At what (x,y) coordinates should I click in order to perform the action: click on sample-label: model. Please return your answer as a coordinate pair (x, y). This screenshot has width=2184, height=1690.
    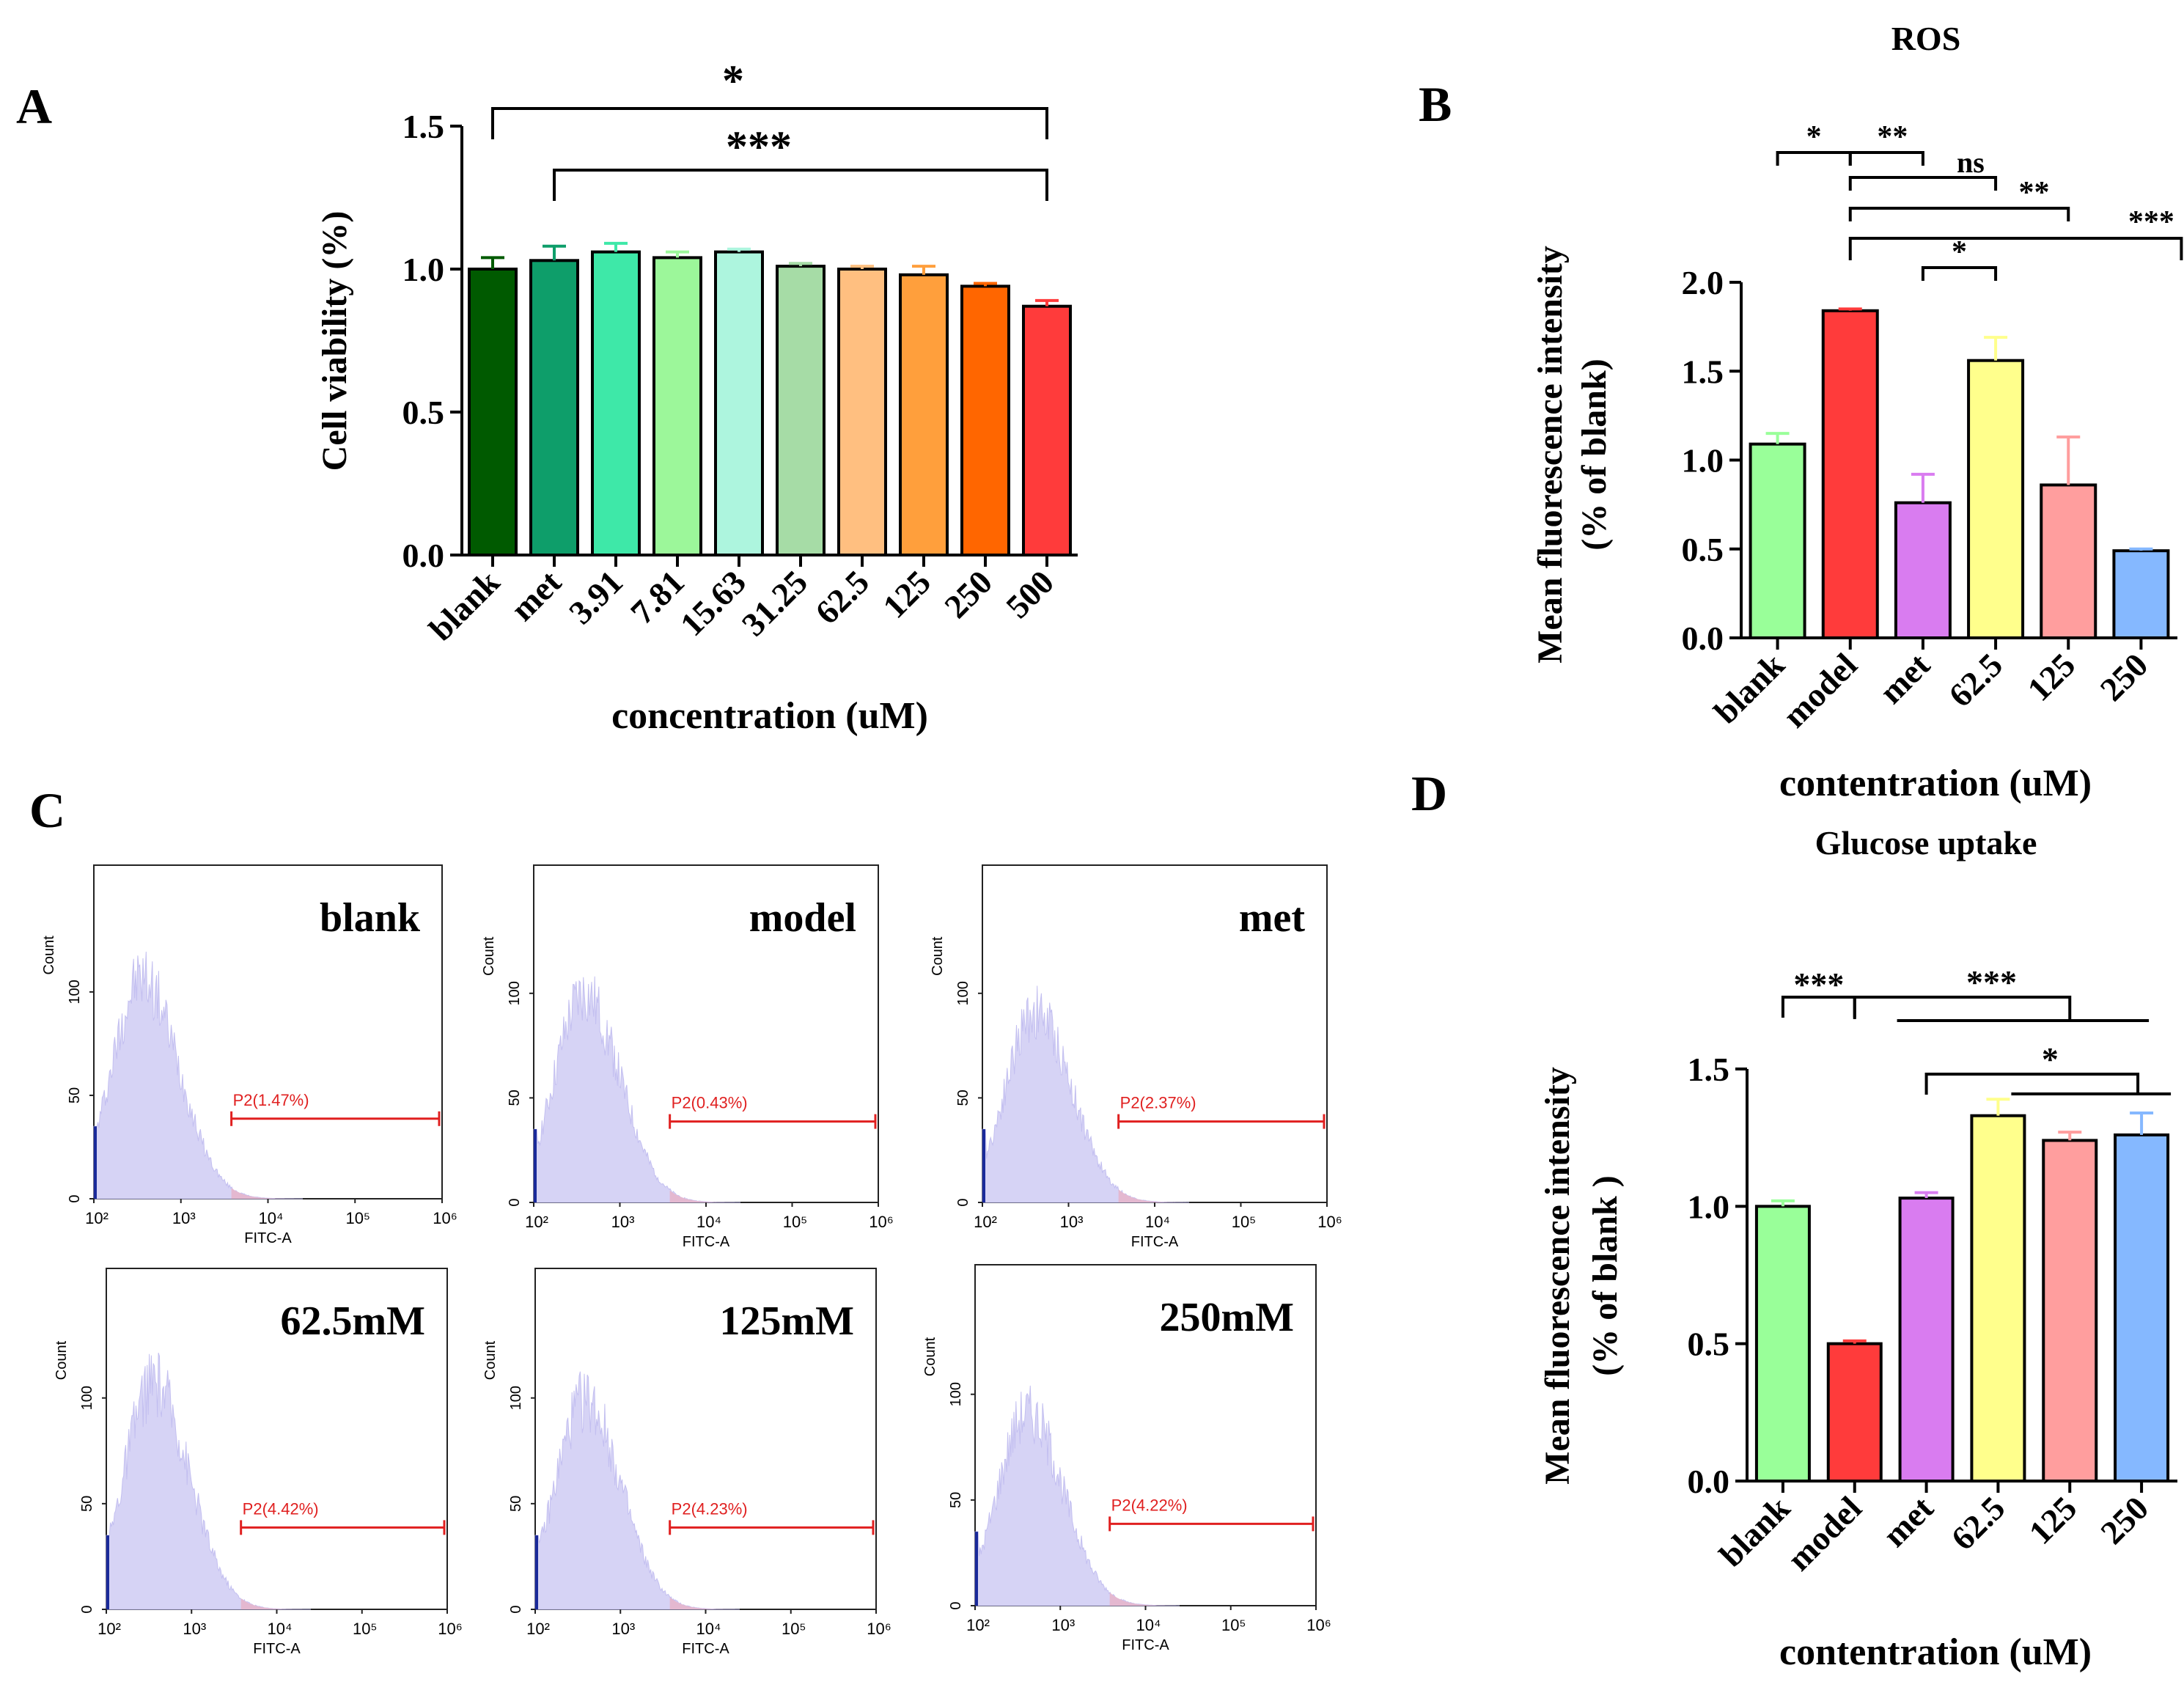
    Looking at the image, I should click on (802, 918).